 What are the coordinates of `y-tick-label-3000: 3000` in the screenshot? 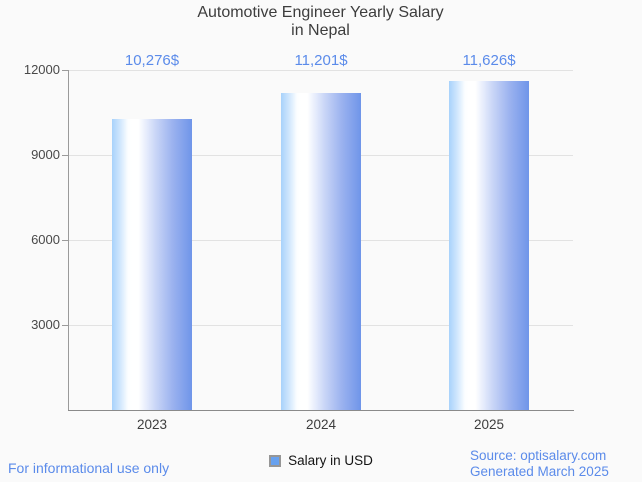 It's located at (45, 324).